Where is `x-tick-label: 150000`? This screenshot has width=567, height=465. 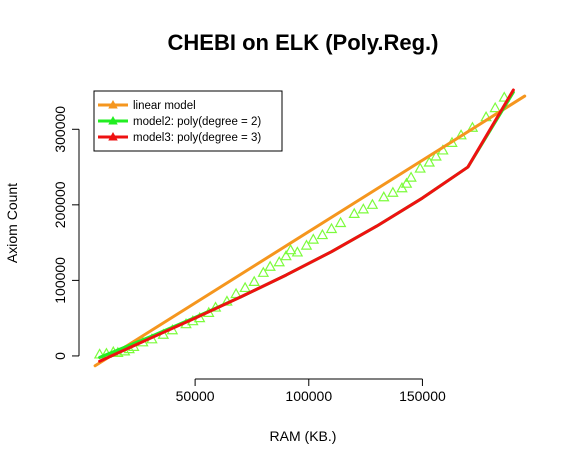
x-tick-label: 150000 is located at coordinates (422, 396).